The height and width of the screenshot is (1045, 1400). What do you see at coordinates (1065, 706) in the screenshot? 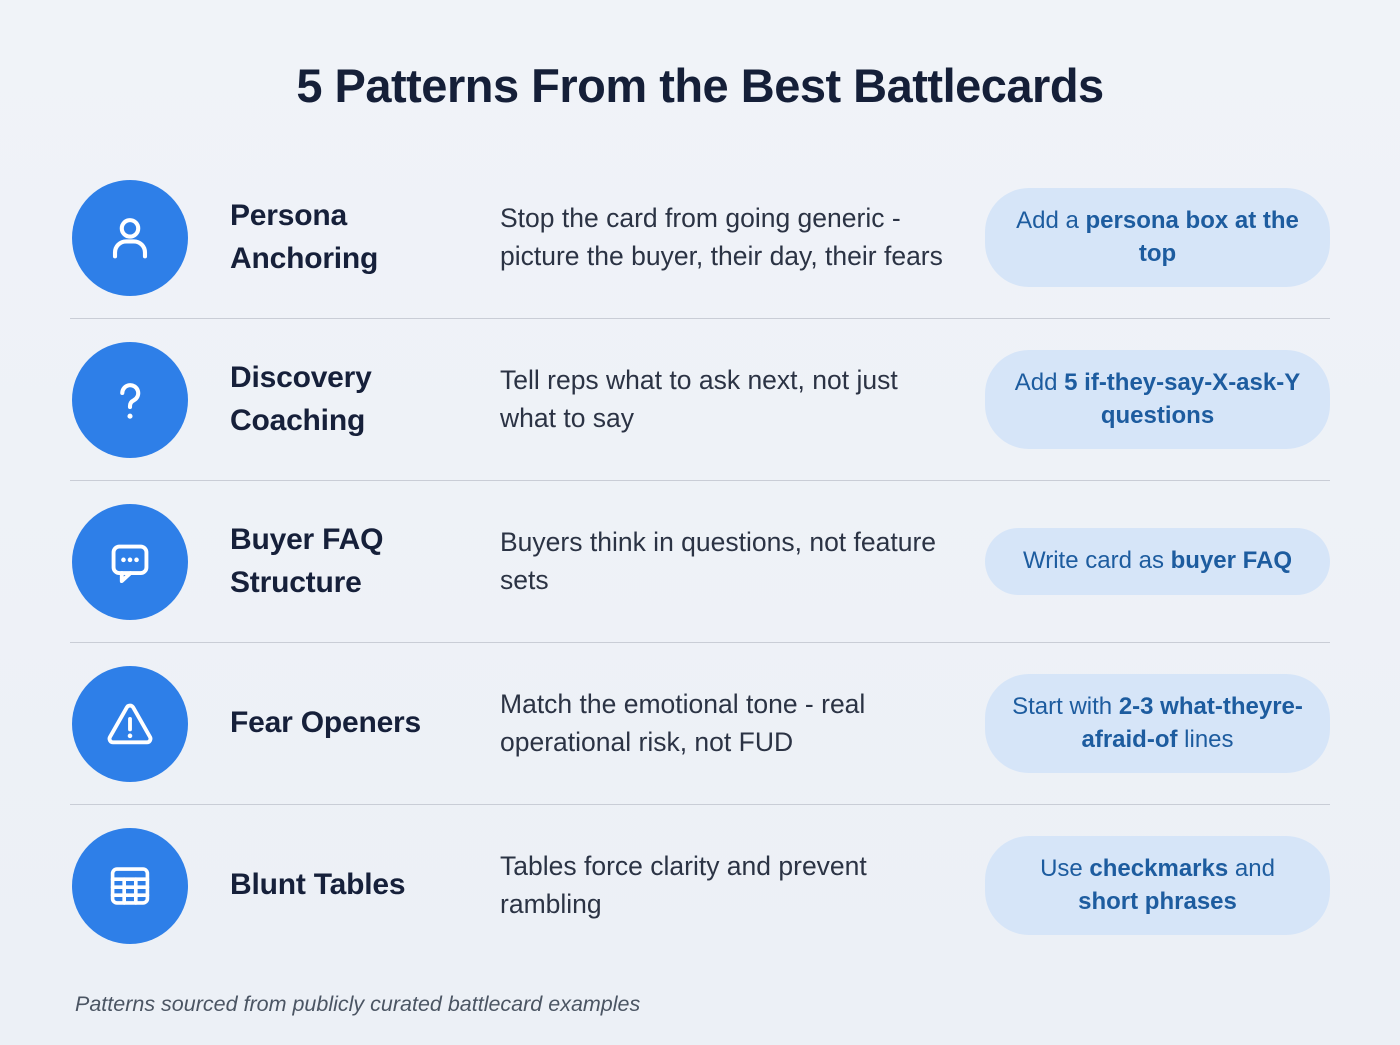
I see `pill-text: Start with` at bounding box center [1065, 706].